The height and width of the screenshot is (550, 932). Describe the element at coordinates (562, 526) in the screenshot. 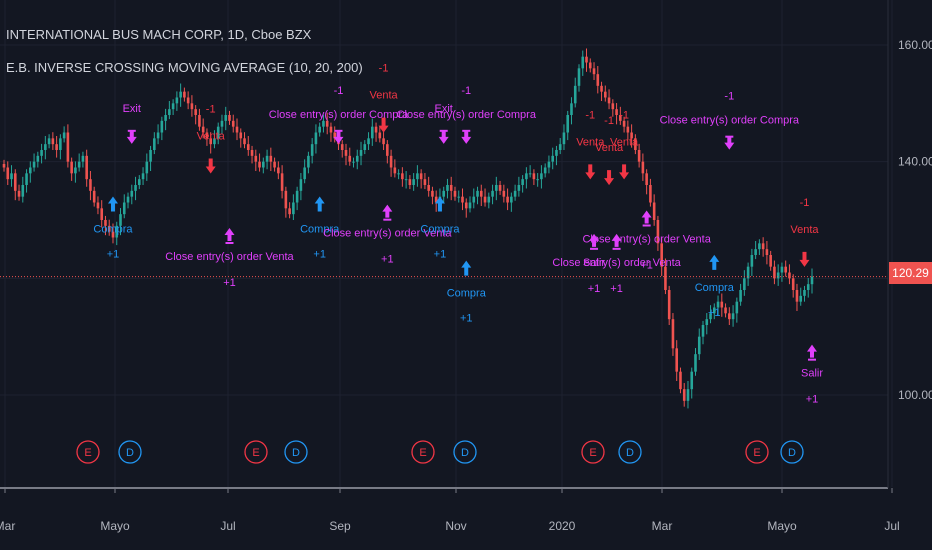

I see `x-tick-label: 2020` at that location.